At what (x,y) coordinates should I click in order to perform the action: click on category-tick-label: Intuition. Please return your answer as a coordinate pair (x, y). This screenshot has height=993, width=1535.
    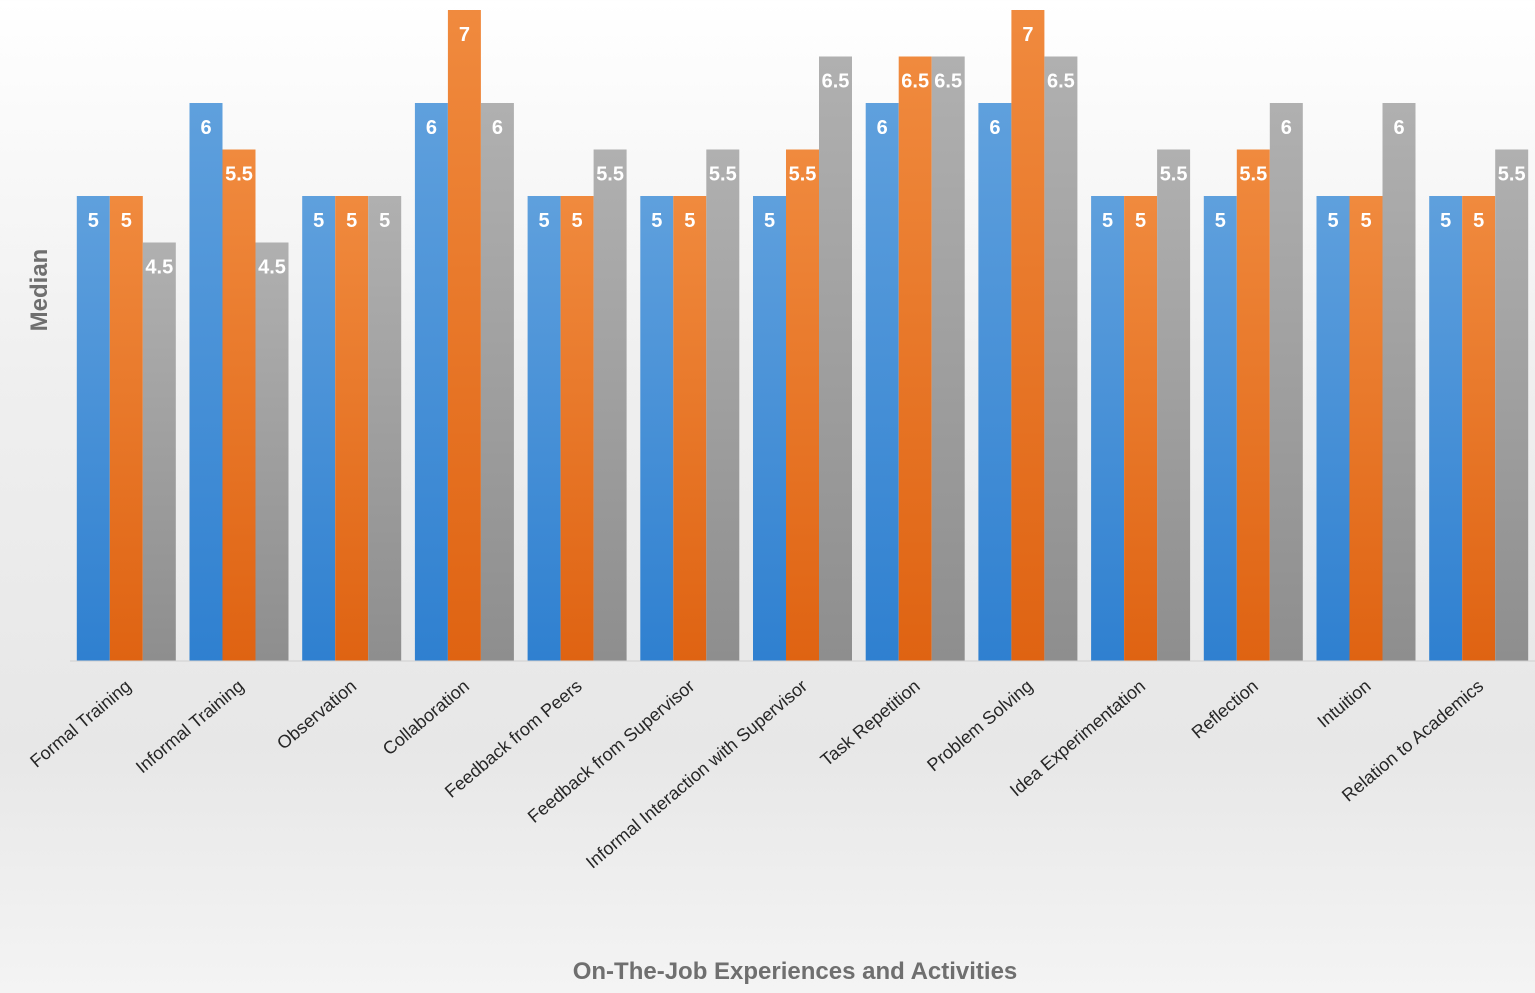
    Looking at the image, I should click on (1343, 704).